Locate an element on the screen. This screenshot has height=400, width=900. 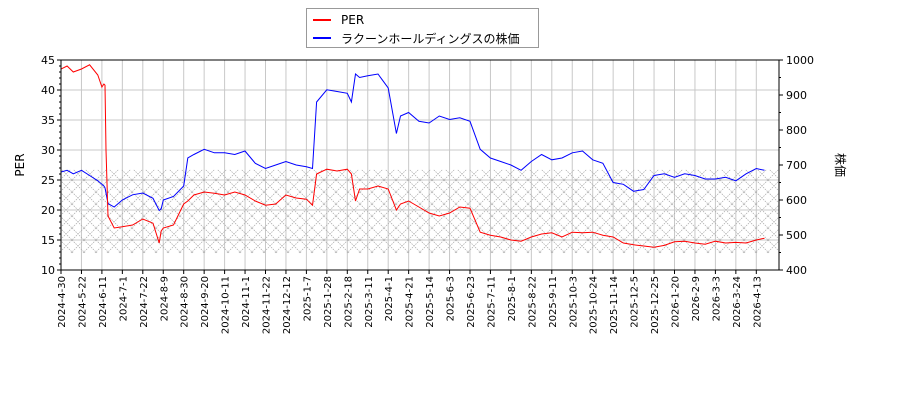
x-tick-label: 2025-1-28 is located at coordinates (328, 302).